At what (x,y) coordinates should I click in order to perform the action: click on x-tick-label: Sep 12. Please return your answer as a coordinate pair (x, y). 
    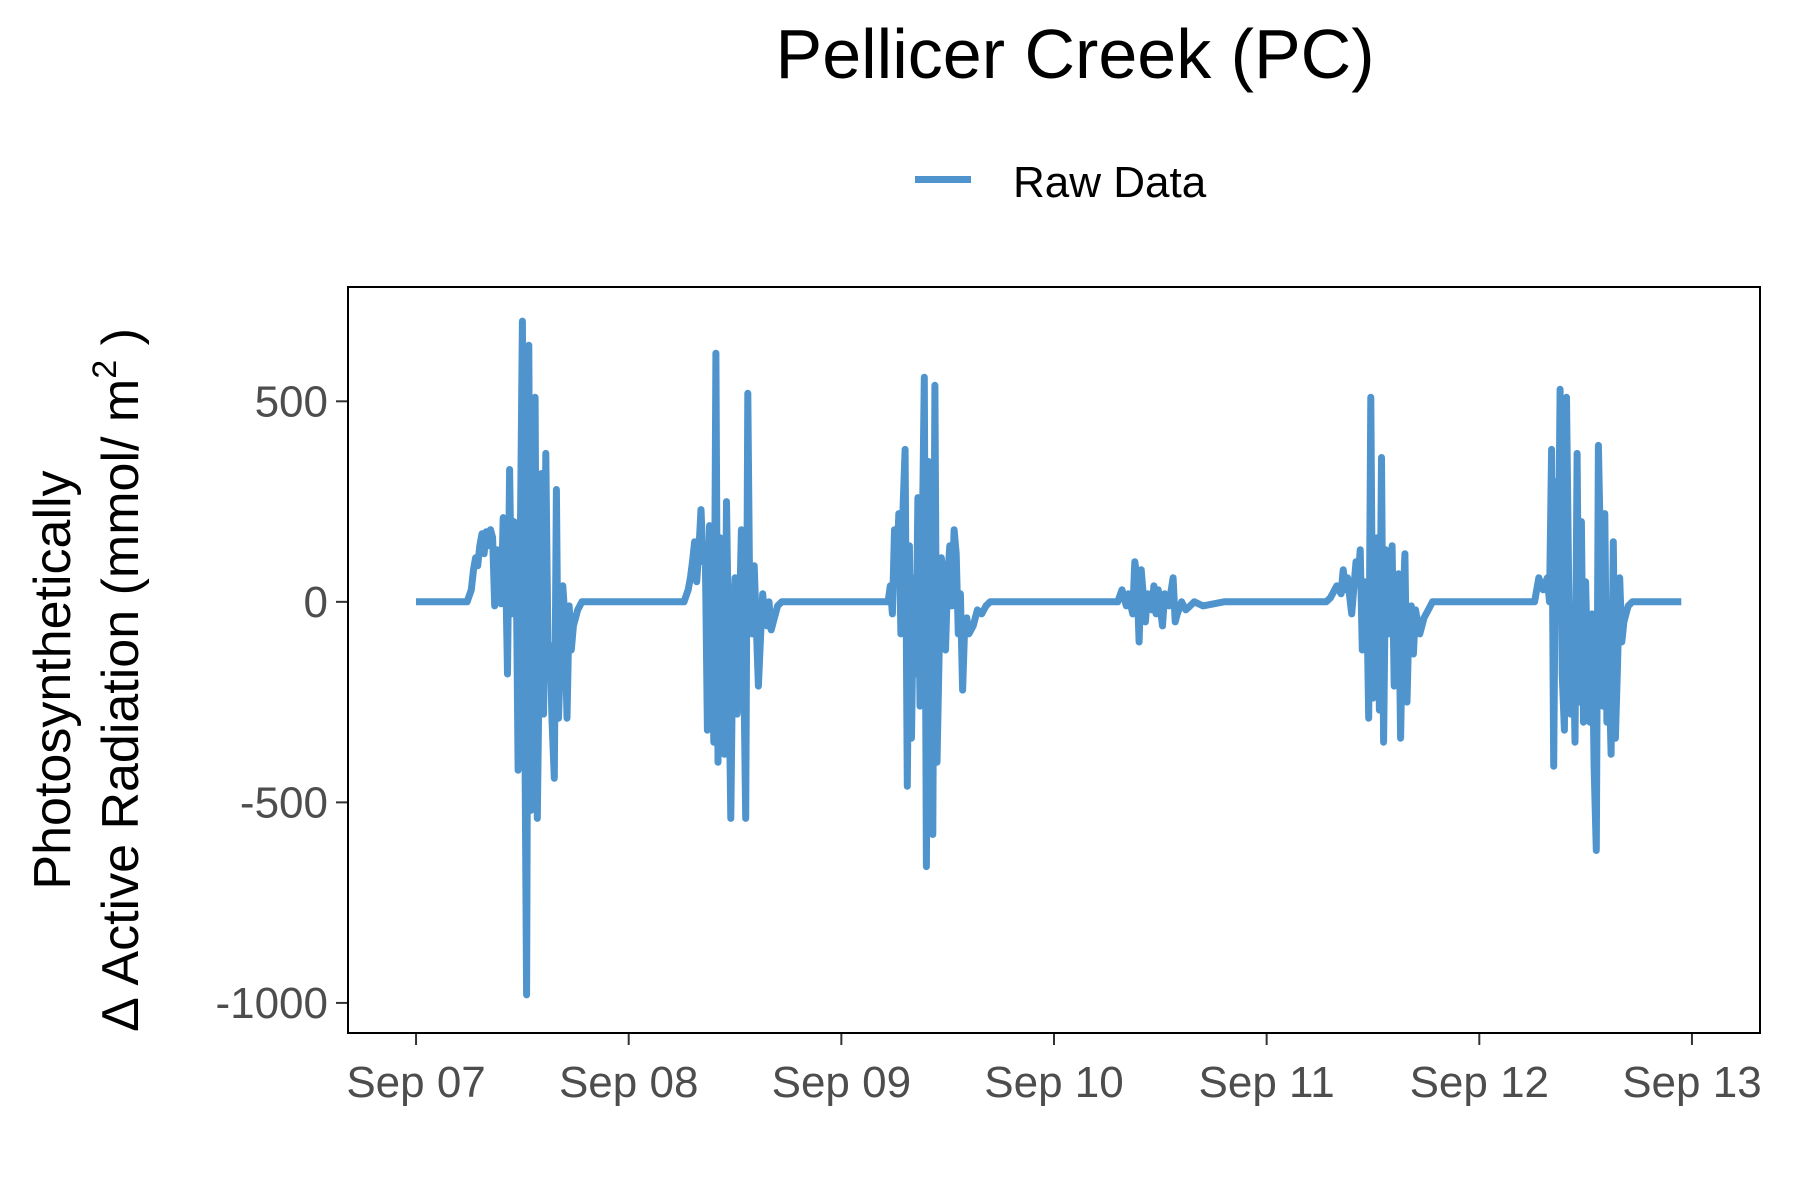
    Looking at the image, I should click on (1479, 1082).